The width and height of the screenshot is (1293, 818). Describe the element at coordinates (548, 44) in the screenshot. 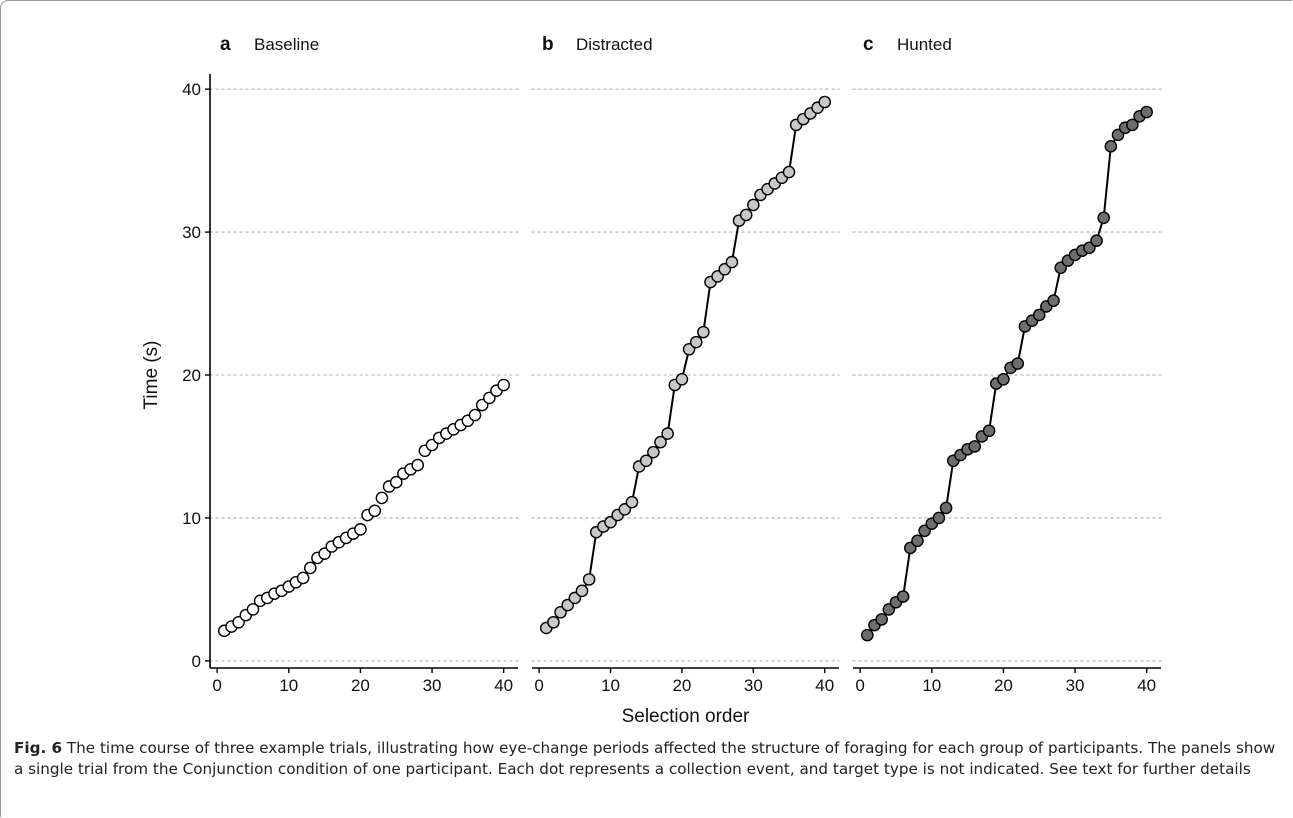

I see `panel-letter: b` at that location.